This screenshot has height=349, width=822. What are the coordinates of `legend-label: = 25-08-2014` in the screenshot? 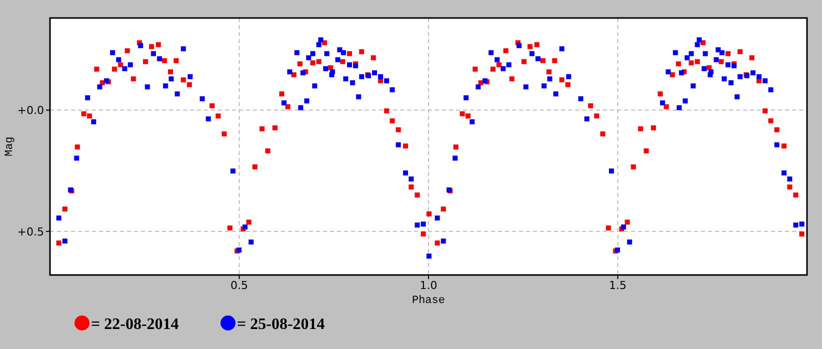 It's located at (281, 324).